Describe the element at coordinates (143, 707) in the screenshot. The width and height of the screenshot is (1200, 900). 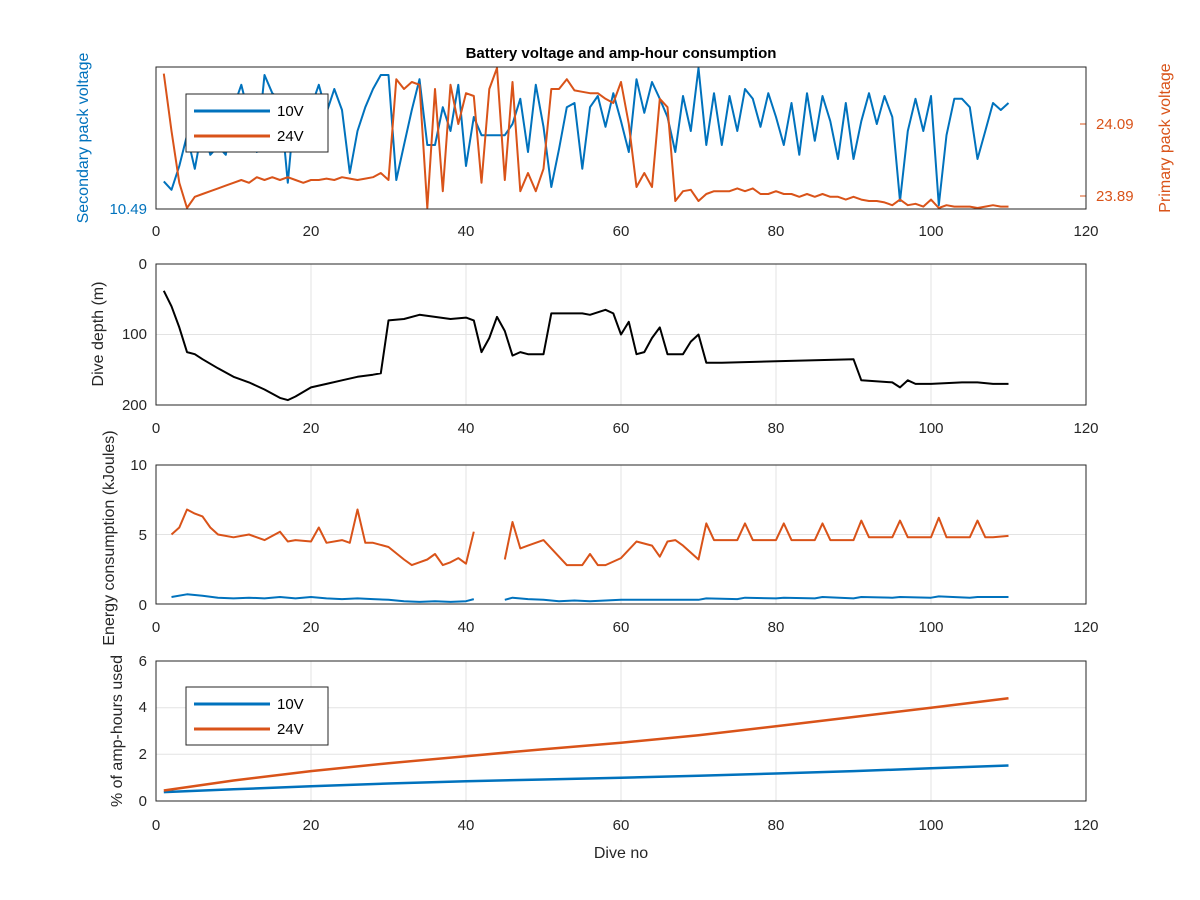
I see `y-tick-label: 4` at that location.